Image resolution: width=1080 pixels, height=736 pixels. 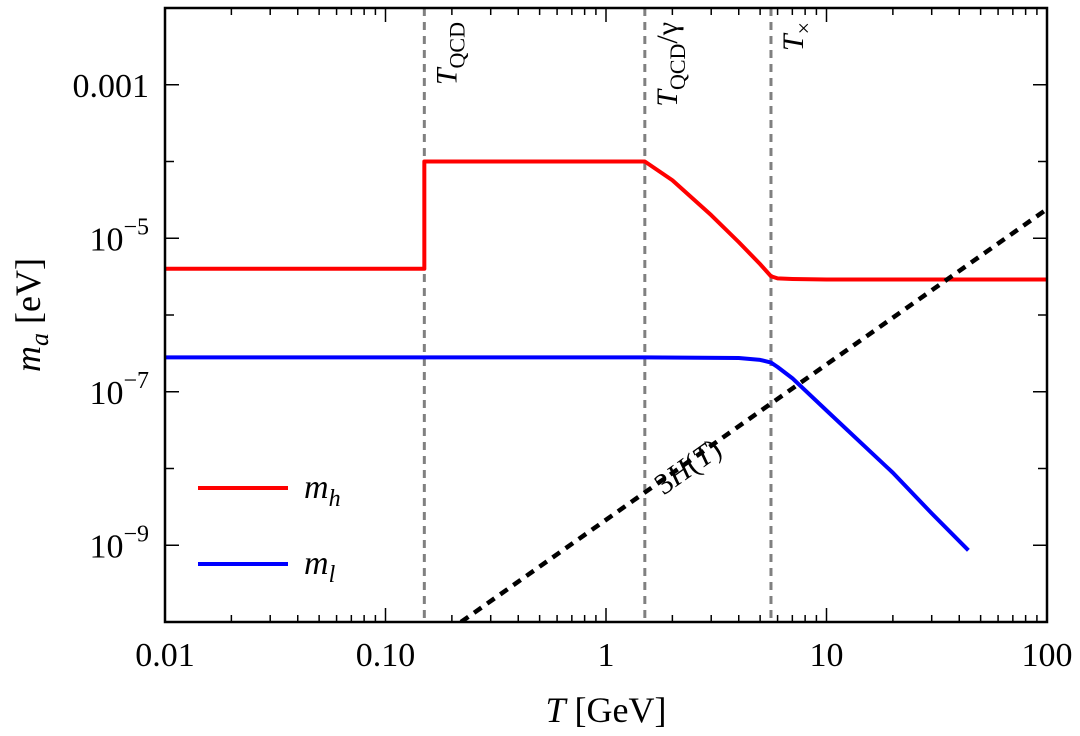 What do you see at coordinates (386, 655) in the screenshot?
I see `x-tick-label: 0.10` at bounding box center [386, 655].